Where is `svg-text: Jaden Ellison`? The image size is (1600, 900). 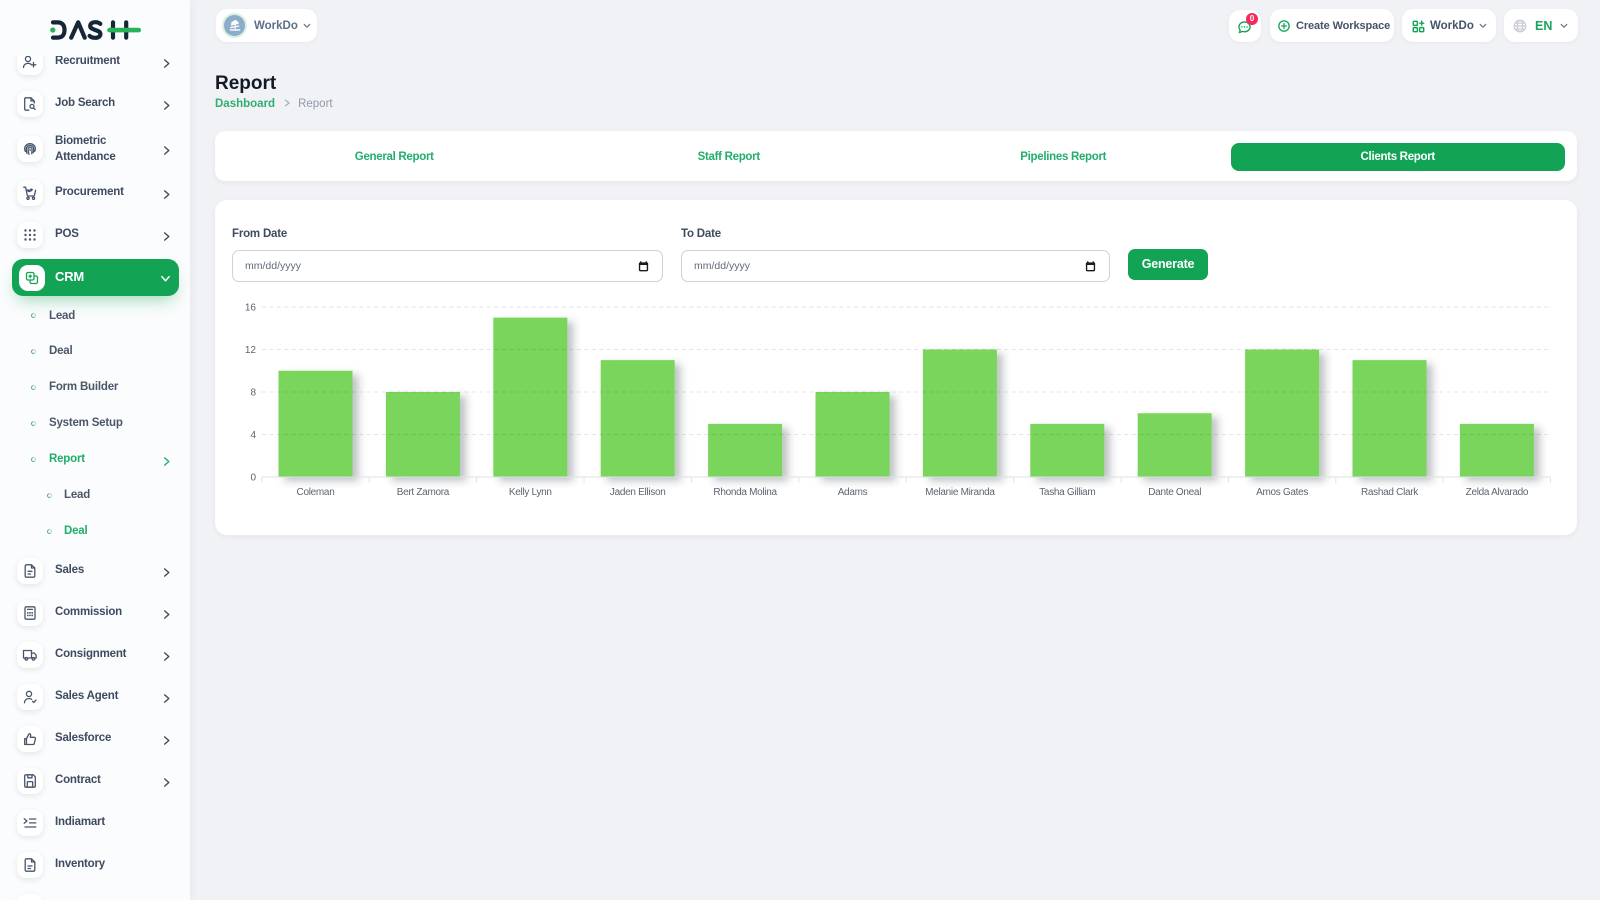 svg-text: Jaden Ellison is located at coordinates (638, 492).